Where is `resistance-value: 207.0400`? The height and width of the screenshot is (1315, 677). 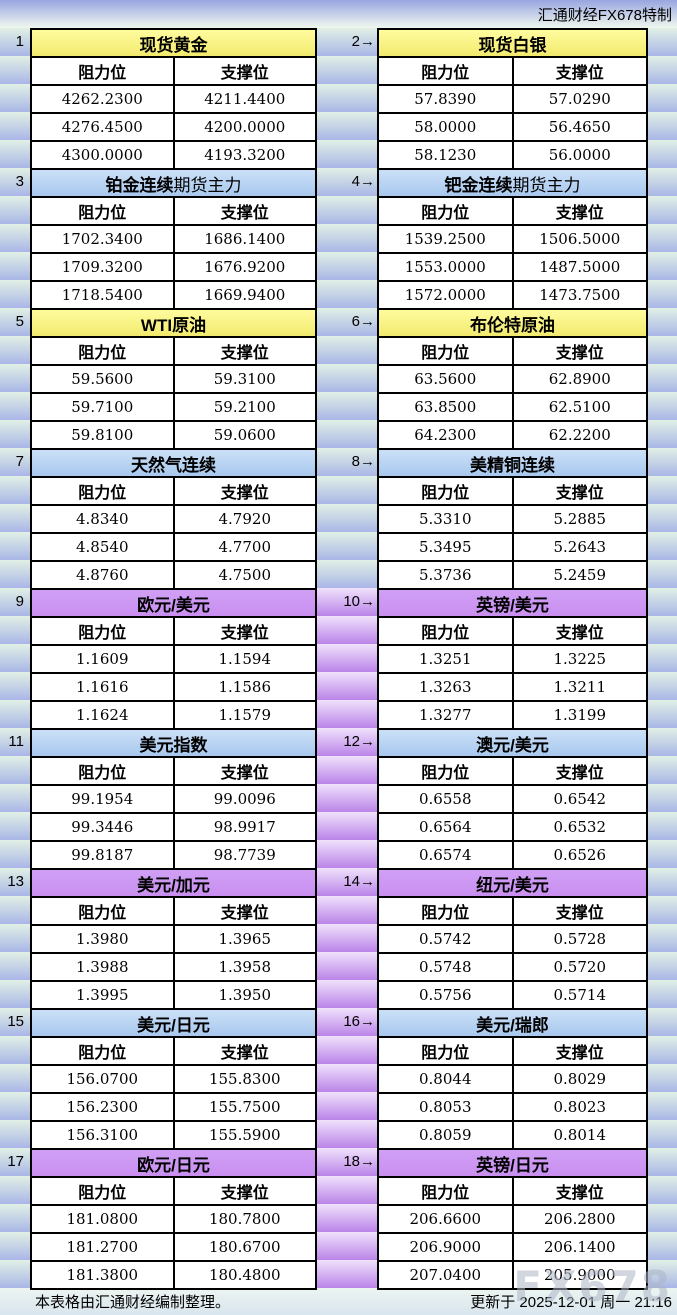 resistance-value: 207.0400 is located at coordinates (445, 1275).